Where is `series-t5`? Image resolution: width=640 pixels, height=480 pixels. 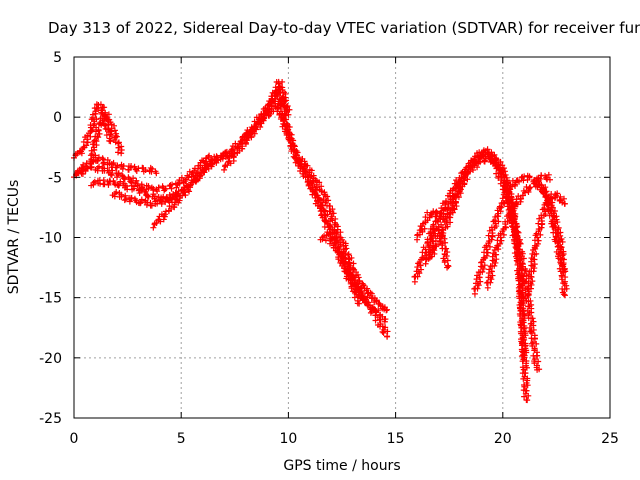
series-t5 is located at coordinates (152, 173).